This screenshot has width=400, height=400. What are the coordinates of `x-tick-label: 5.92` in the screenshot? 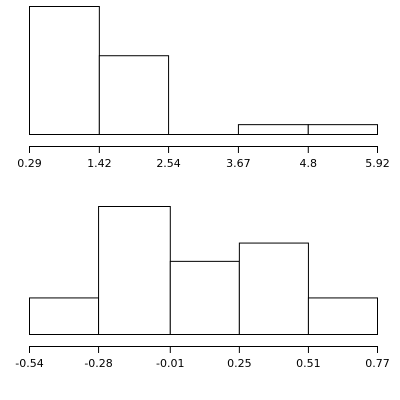 It's located at (377, 163).